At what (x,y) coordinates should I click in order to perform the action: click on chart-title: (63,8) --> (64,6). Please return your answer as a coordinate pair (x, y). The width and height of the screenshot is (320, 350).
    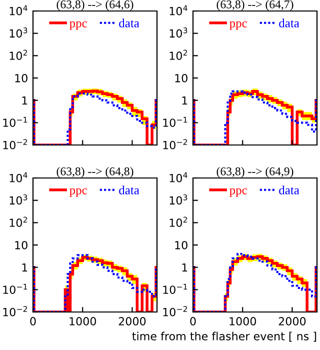
    Looking at the image, I should click on (95, 5).